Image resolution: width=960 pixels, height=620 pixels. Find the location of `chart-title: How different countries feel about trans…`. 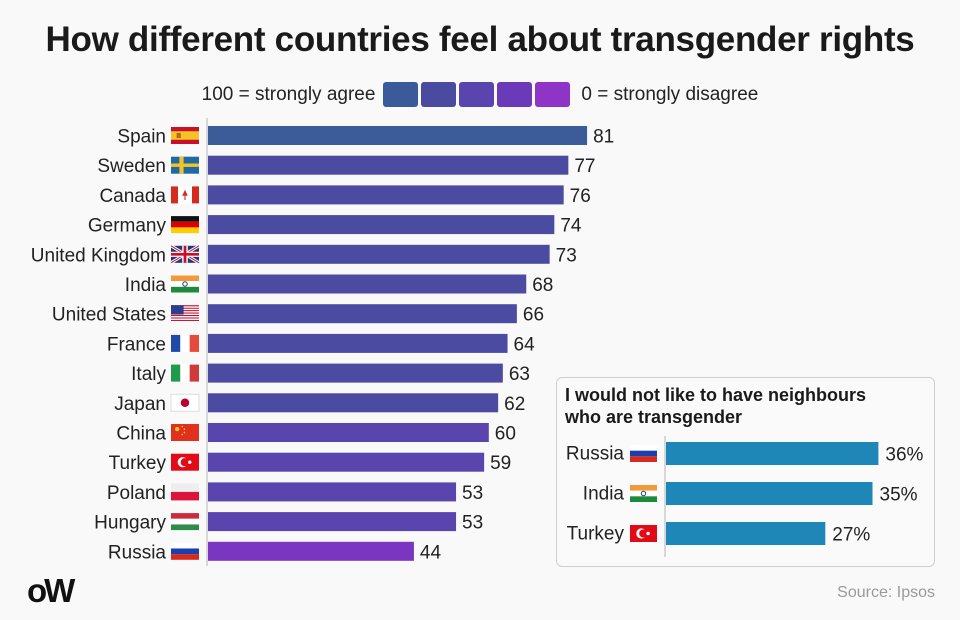

chart-title: How different countries feel about trans… is located at coordinates (480, 39).